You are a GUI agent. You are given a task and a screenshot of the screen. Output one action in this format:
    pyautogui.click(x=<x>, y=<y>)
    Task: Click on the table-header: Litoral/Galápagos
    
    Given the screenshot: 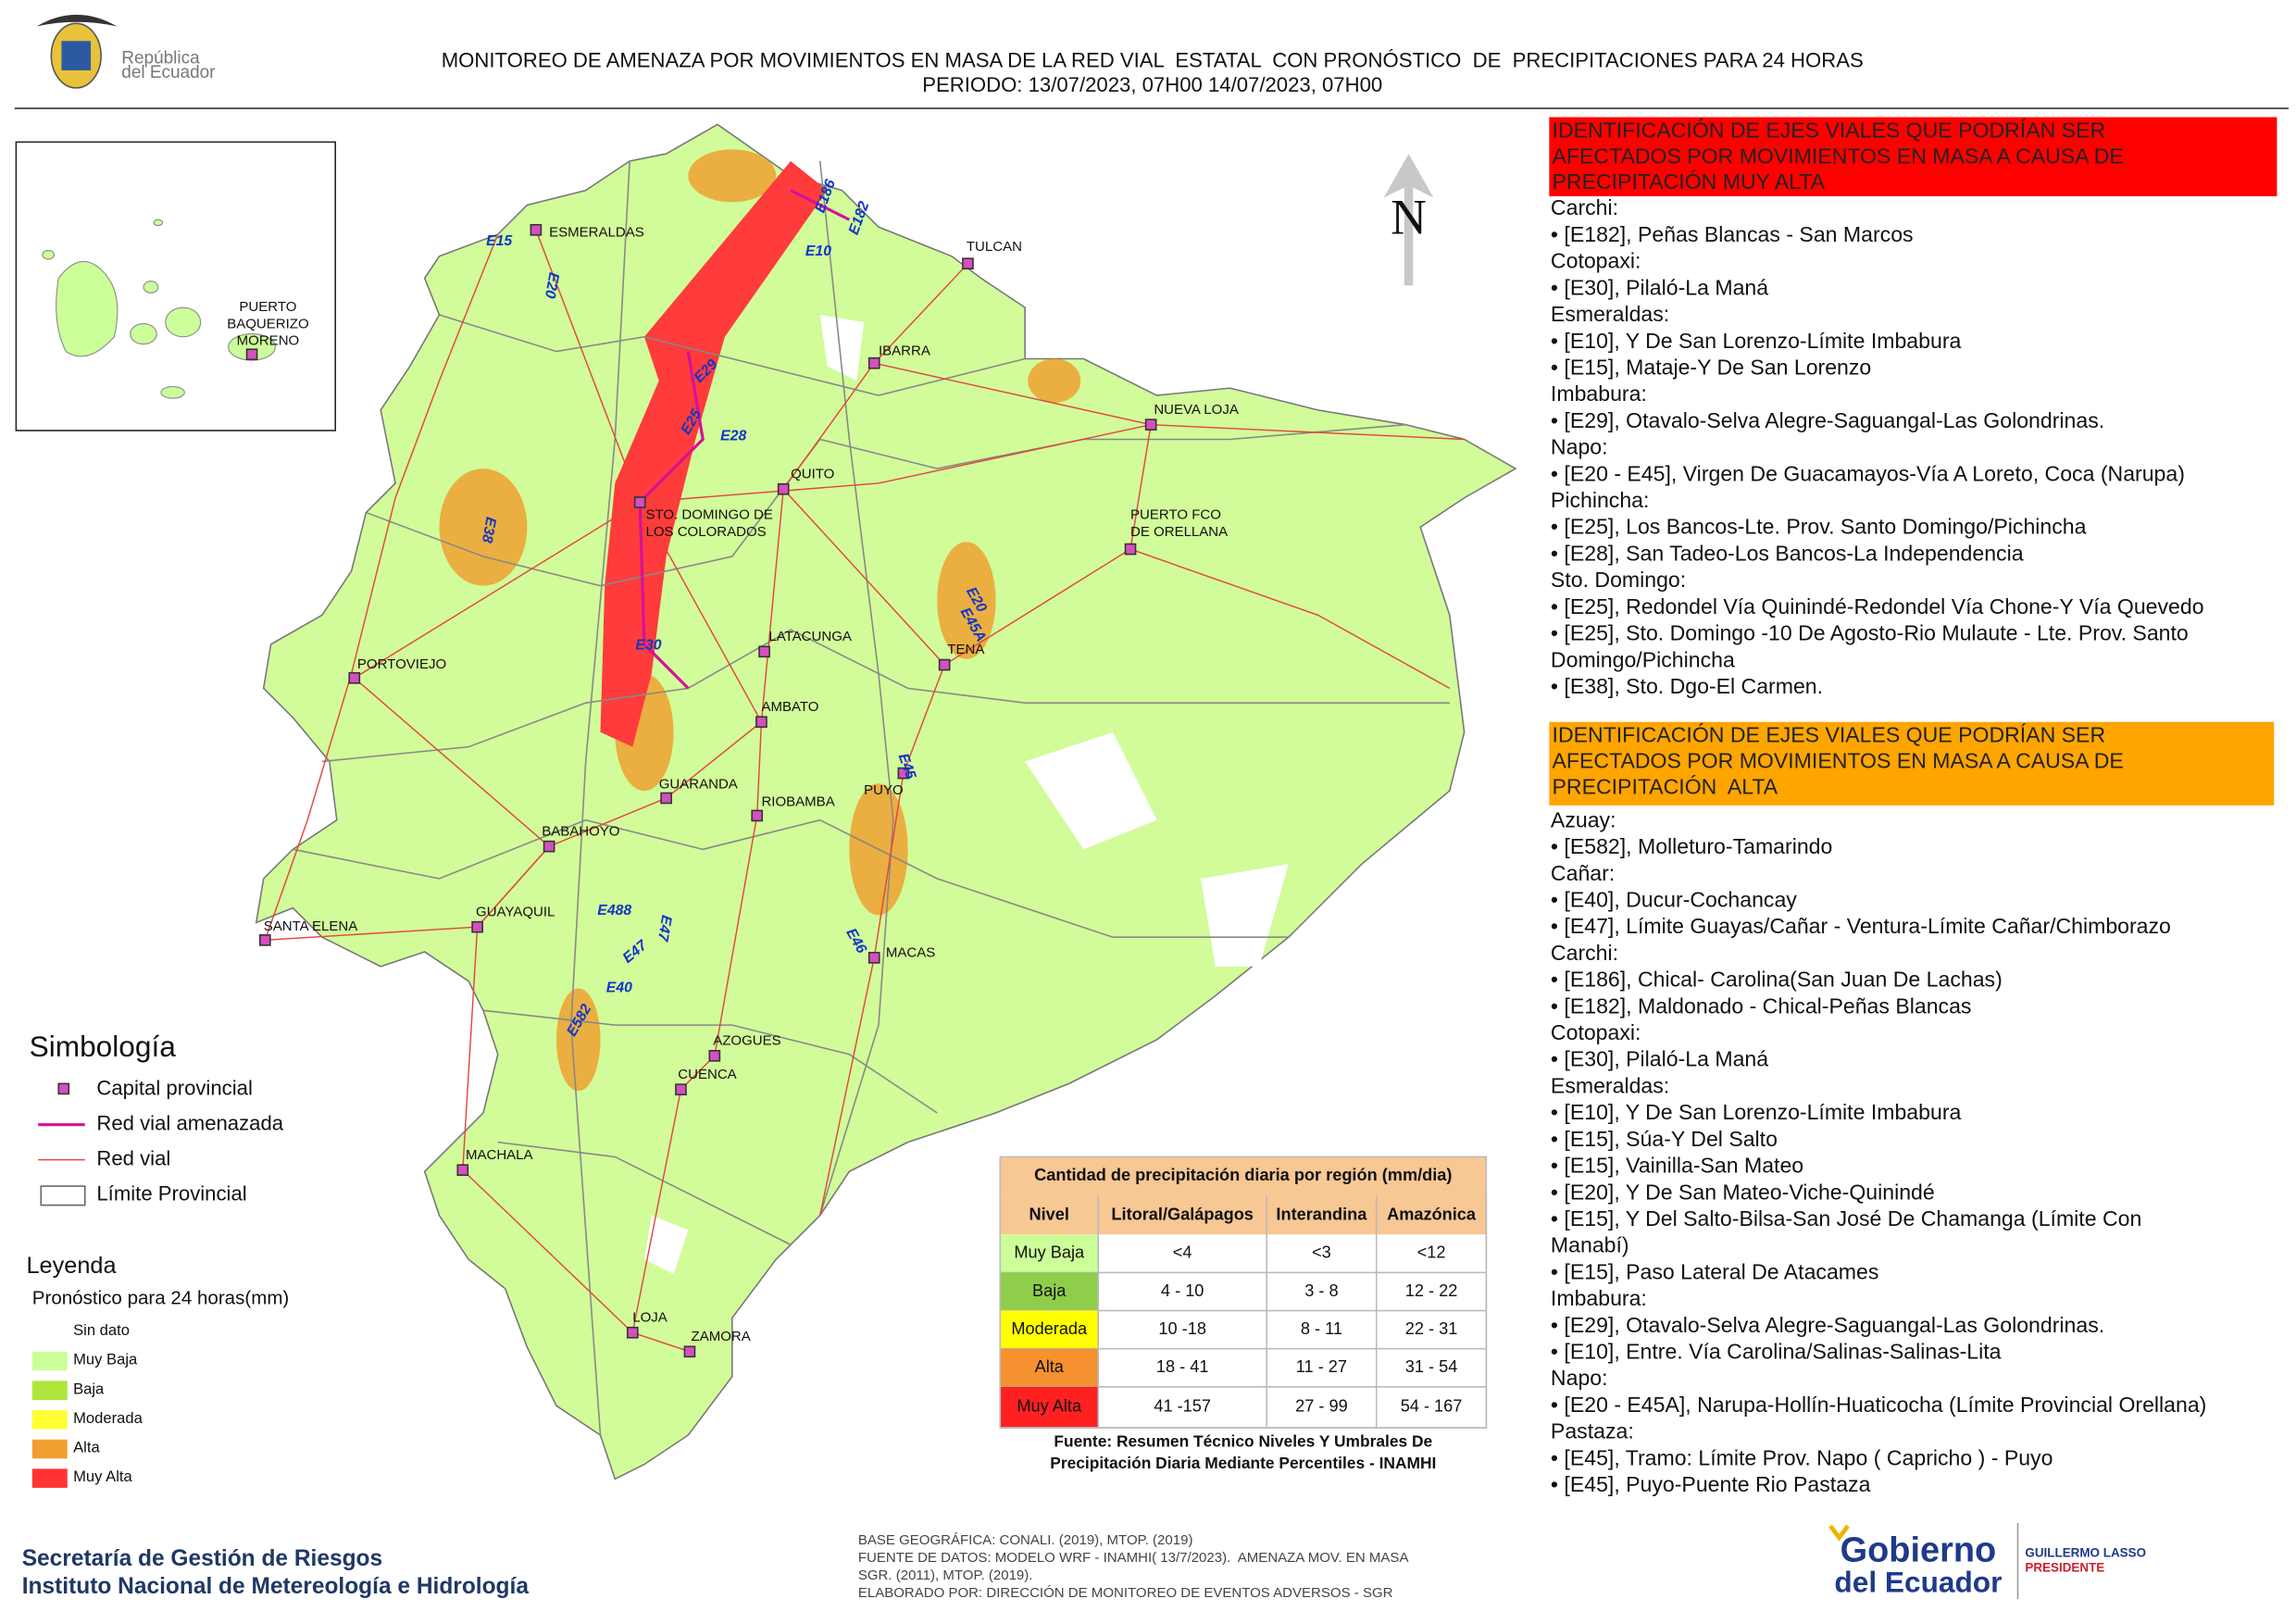 What is the action you would take?
    pyautogui.click(x=1182, y=1215)
    